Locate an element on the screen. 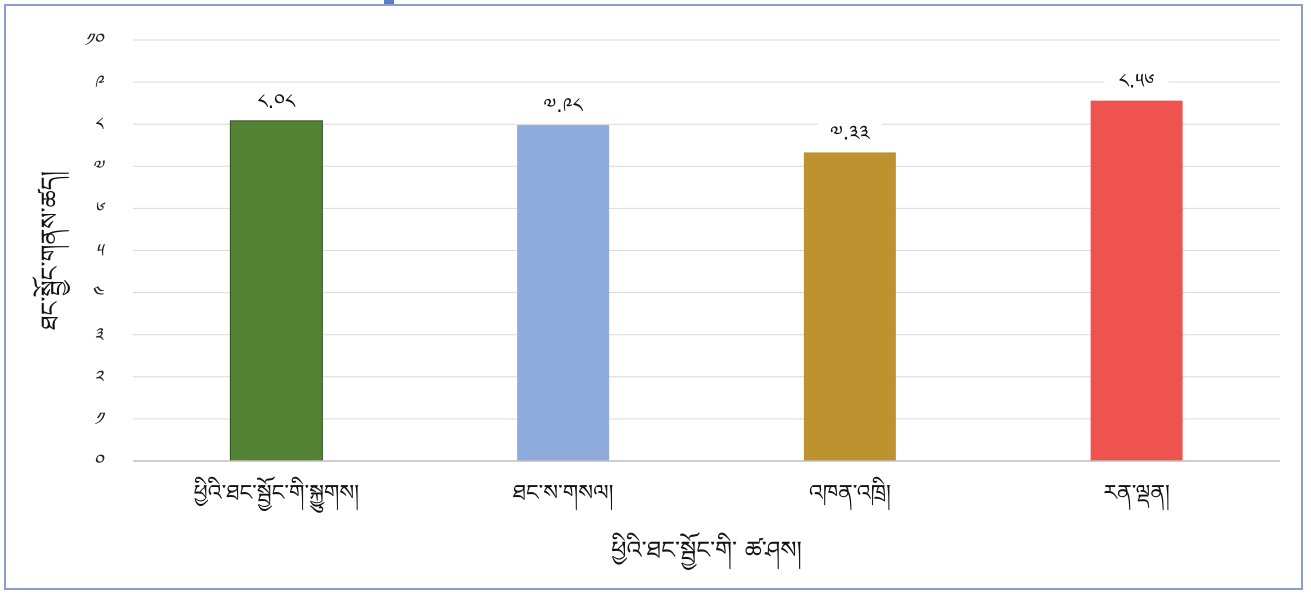 This screenshot has width=1311, height=596. y-tick-label: ༧ is located at coordinates (98, 166).